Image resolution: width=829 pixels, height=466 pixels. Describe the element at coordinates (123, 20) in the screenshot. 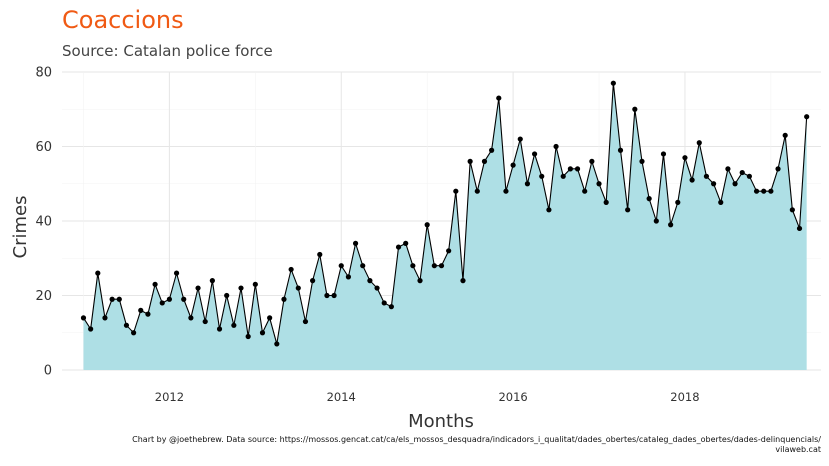

I see `chart-title: Coaccions` at that location.